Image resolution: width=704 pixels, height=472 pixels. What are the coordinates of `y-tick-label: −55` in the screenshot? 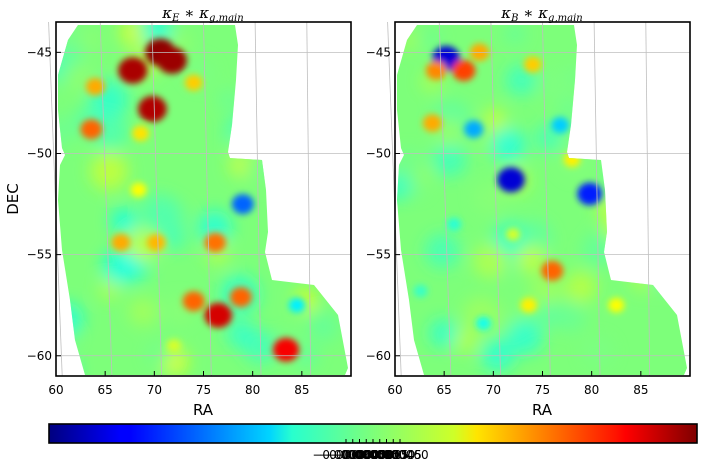 It's located at (39, 255).